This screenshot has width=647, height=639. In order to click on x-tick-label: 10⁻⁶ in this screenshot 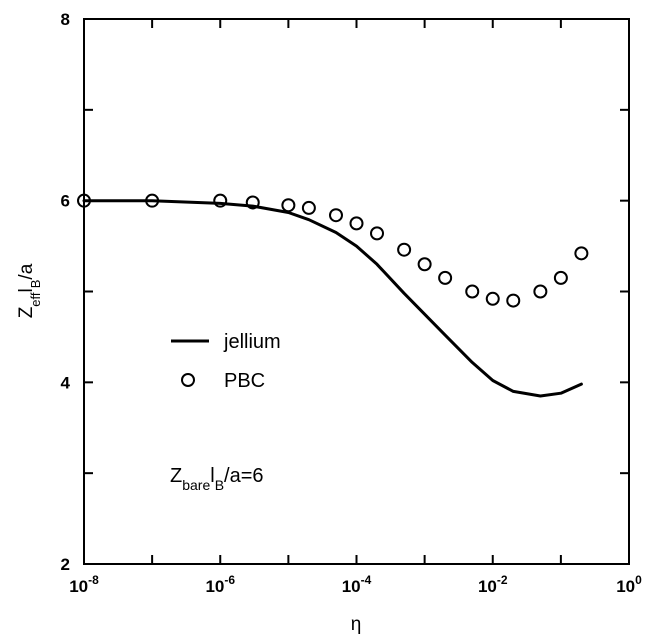, I will do `click(220, 584)`.